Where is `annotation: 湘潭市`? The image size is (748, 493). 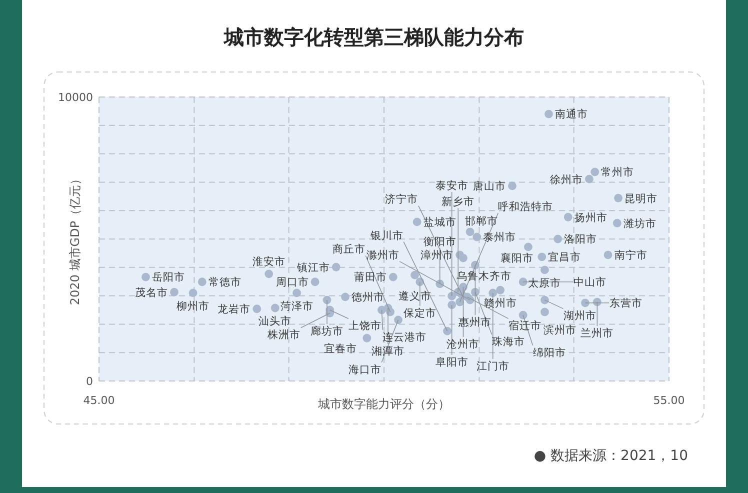
annotation: 湘潭市 is located at coordinates (387, 351).